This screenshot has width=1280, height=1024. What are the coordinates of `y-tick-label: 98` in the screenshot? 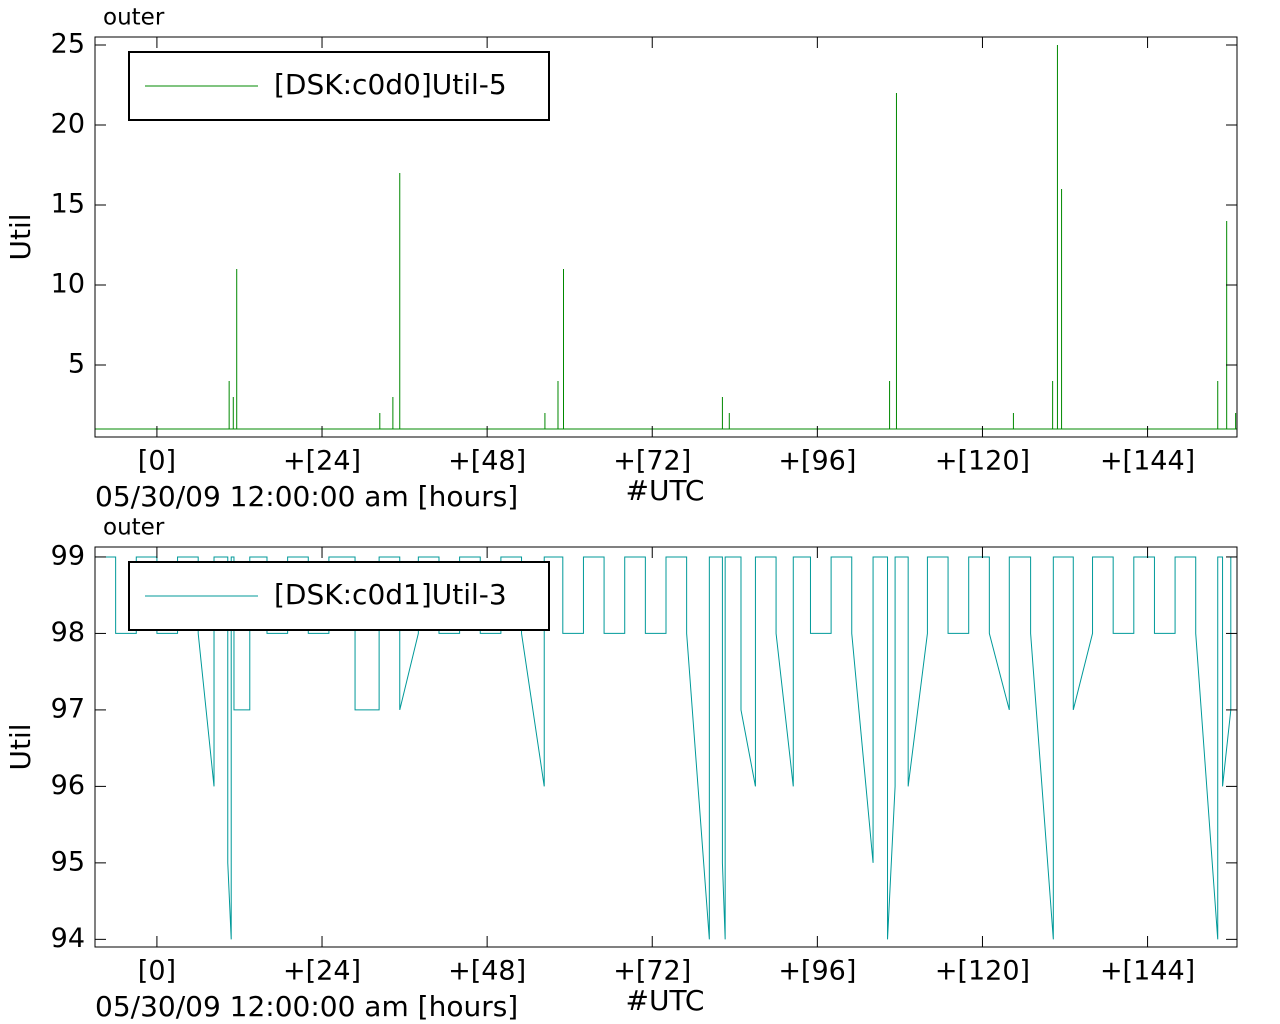 It's located at (68, 632).